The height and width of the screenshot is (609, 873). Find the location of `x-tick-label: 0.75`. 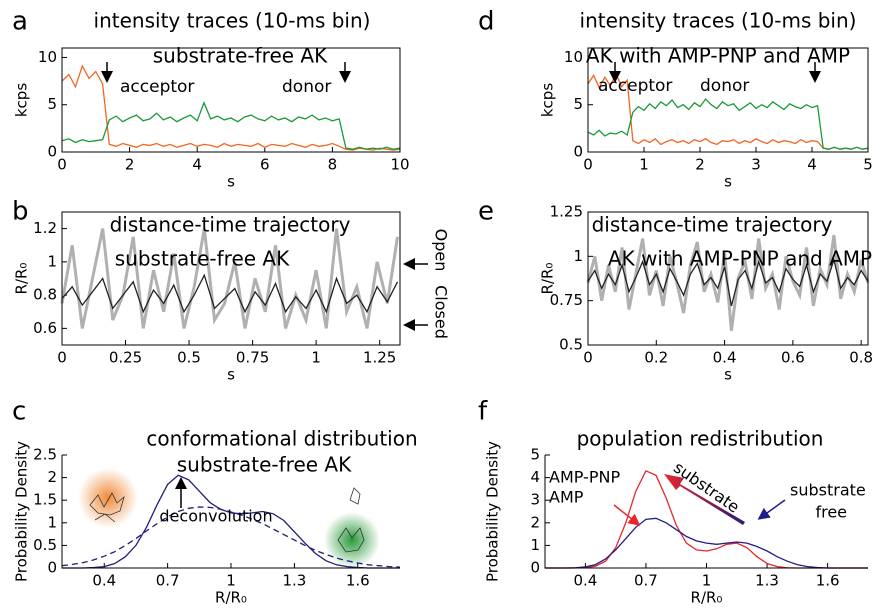

x-tick-label: 0.75 is located at coordinates (252, 358).